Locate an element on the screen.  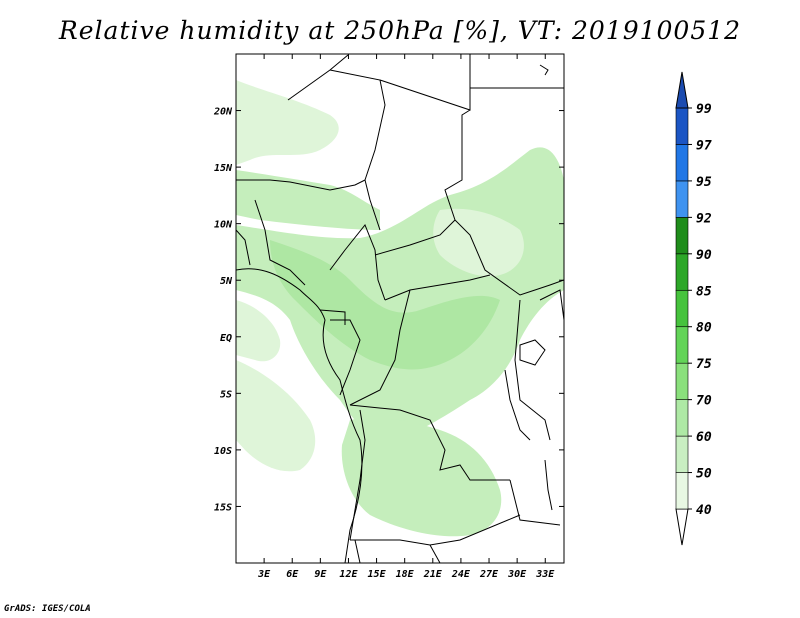
lat-tick-label: 5N is located at coordinates (226, 281).